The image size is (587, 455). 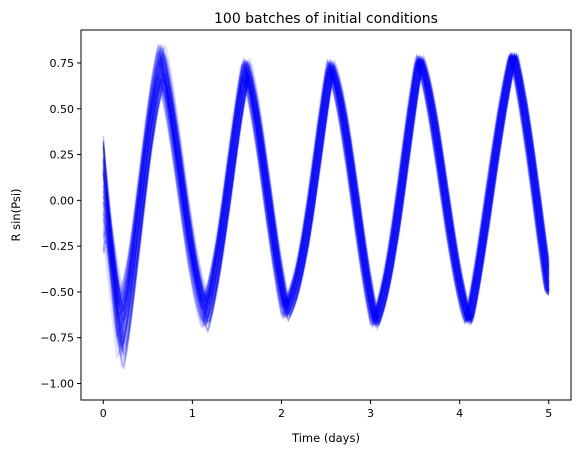 I want to click on x-tick-label: 3, so click(x=370, y=413).